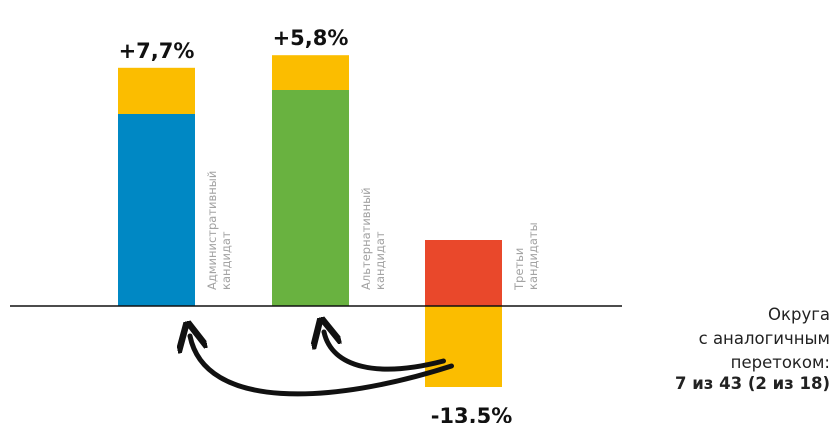 Image resolution: width=840 pixels, height=423 pixels. Describe the element at coordinates (764, 338) in the screenshot. I see `side-caption-line: с аналогичным` at that location.